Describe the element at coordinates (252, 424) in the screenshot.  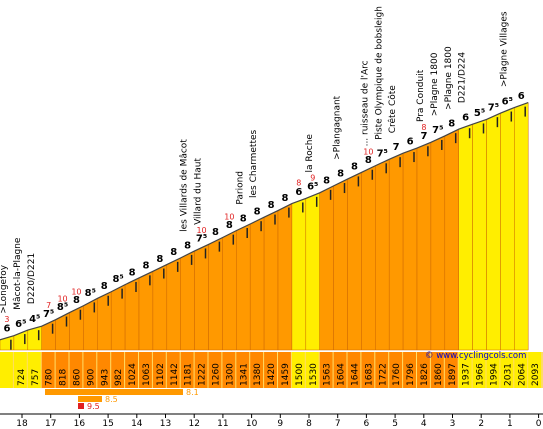
I see `km-tick-label: 10` at that location.